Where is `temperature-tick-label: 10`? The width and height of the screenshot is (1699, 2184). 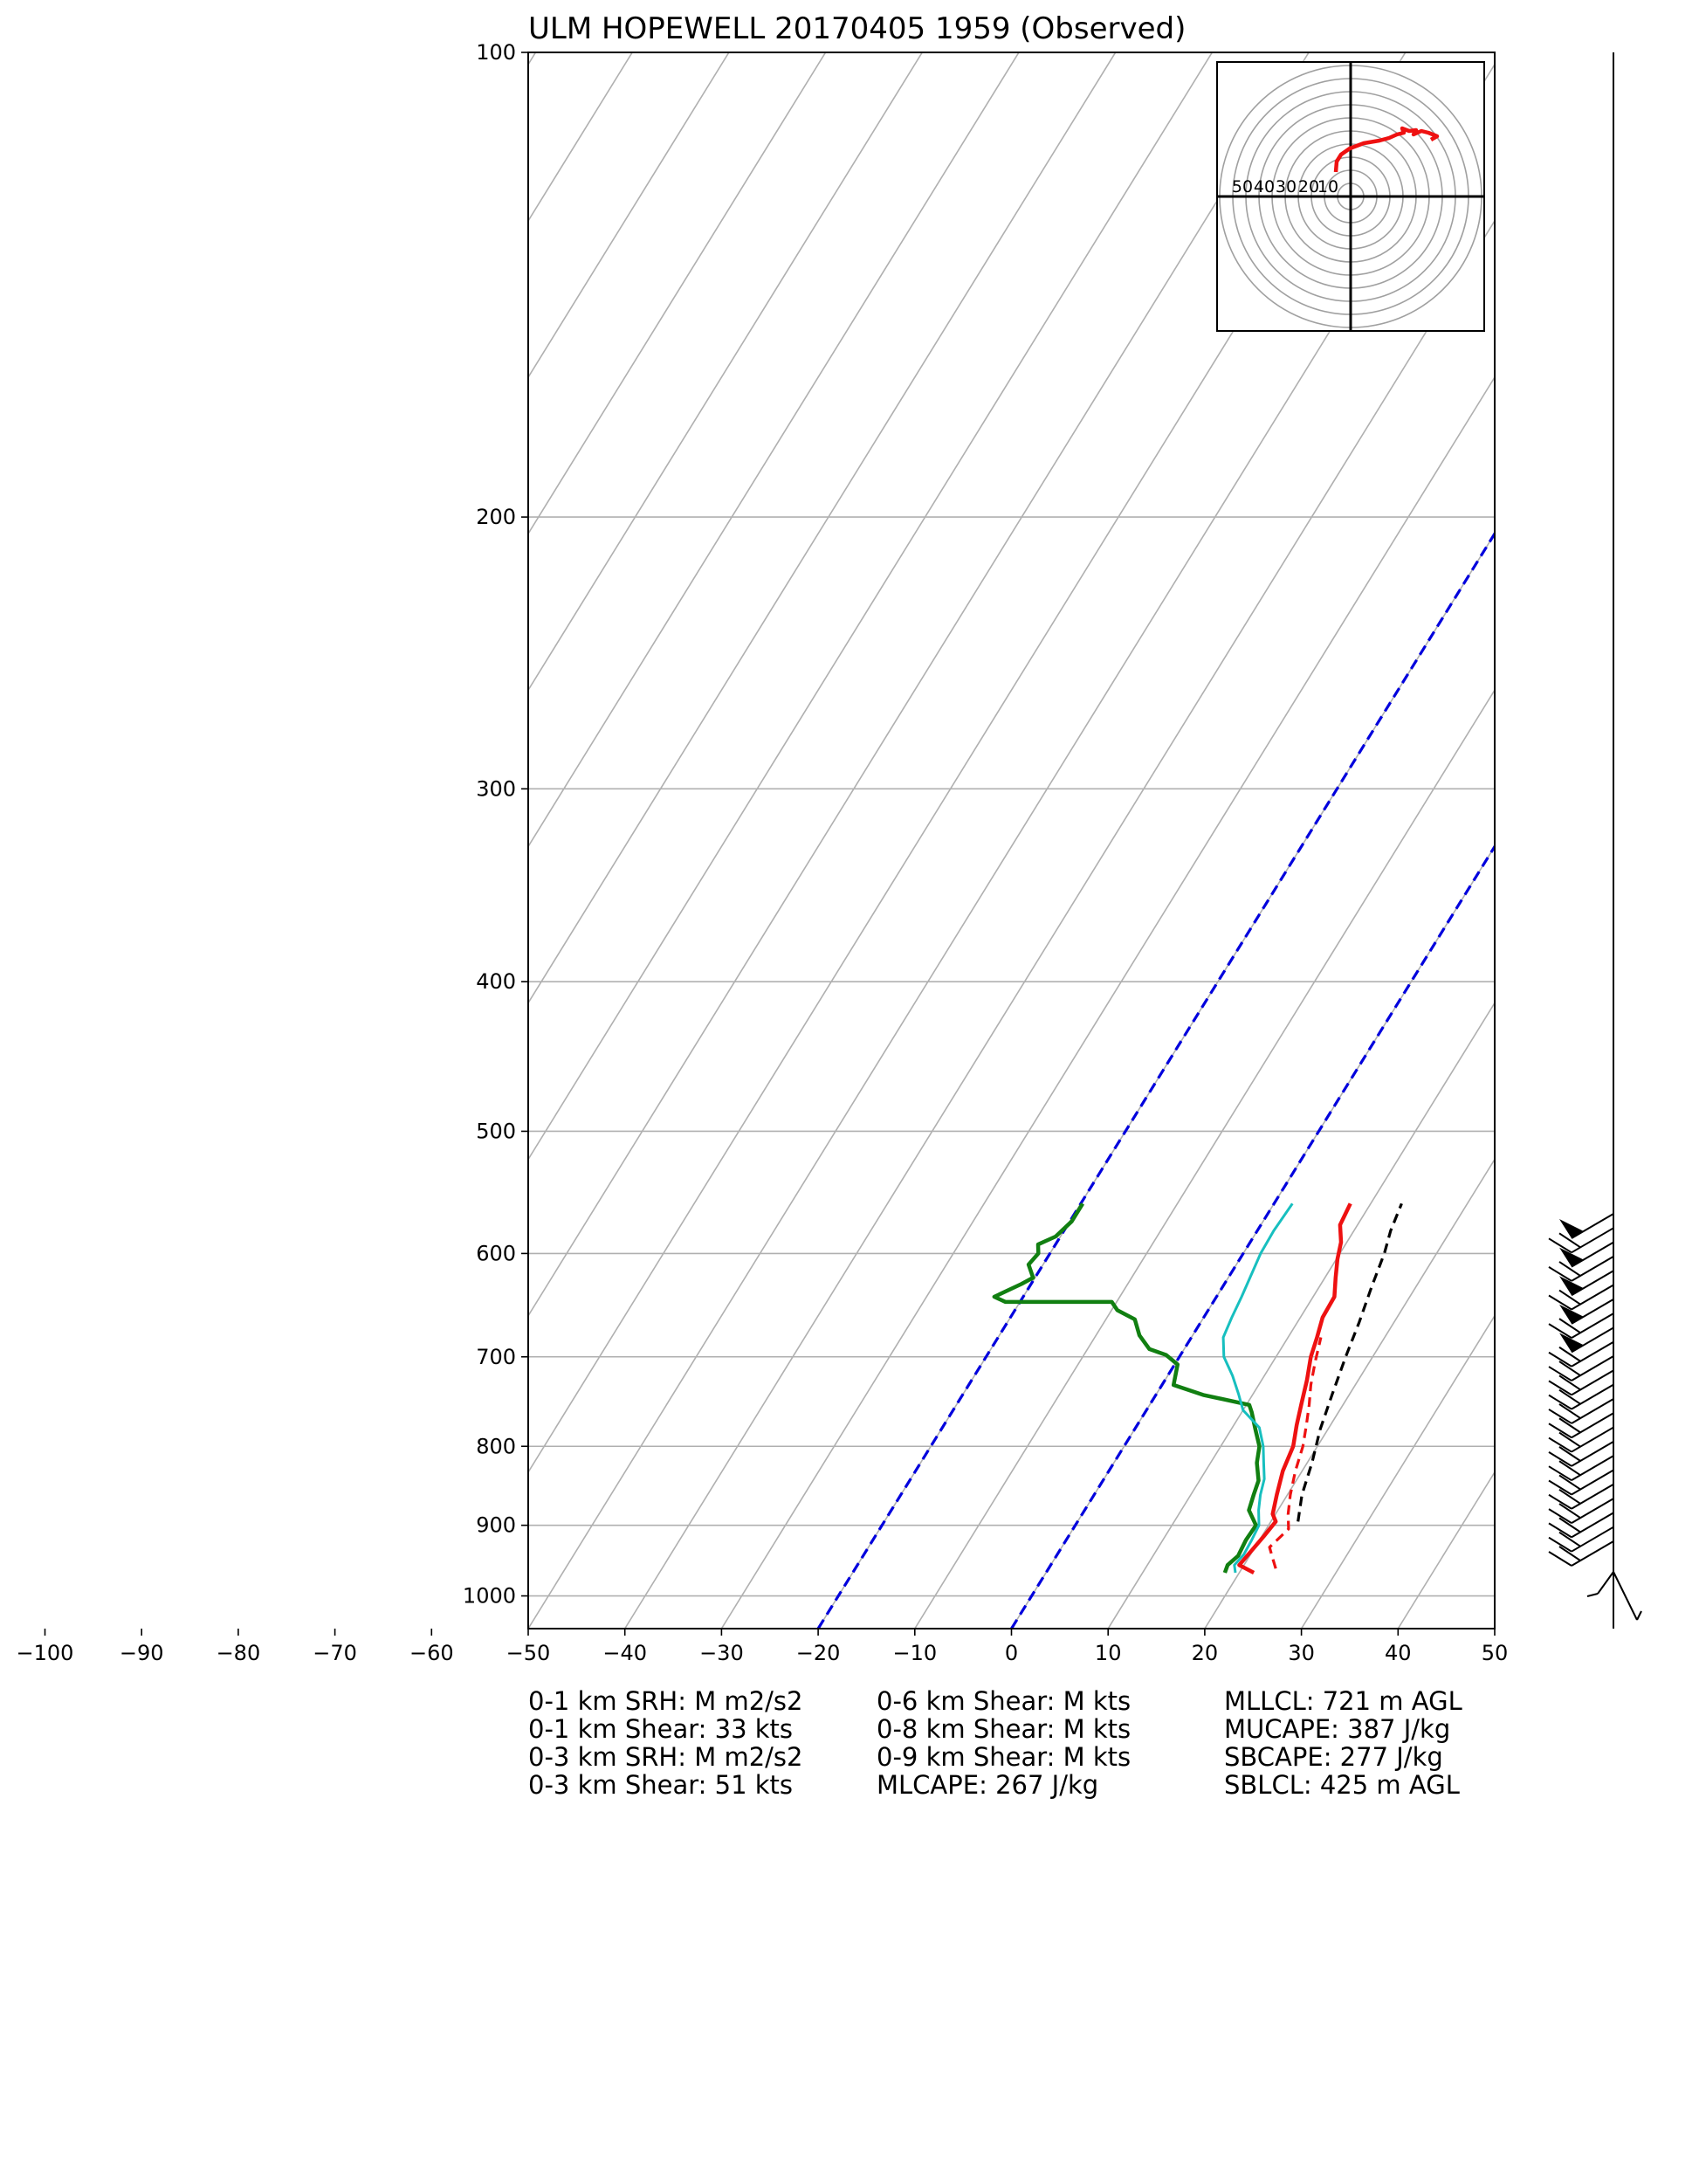 temperature-tick-label: 10 is located at coordinates (1108, 1653).